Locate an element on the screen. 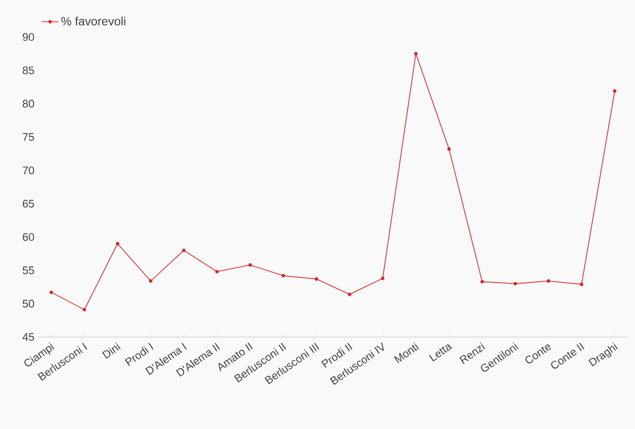  y-tick-label: 75 is located at coordinates (28, 137).